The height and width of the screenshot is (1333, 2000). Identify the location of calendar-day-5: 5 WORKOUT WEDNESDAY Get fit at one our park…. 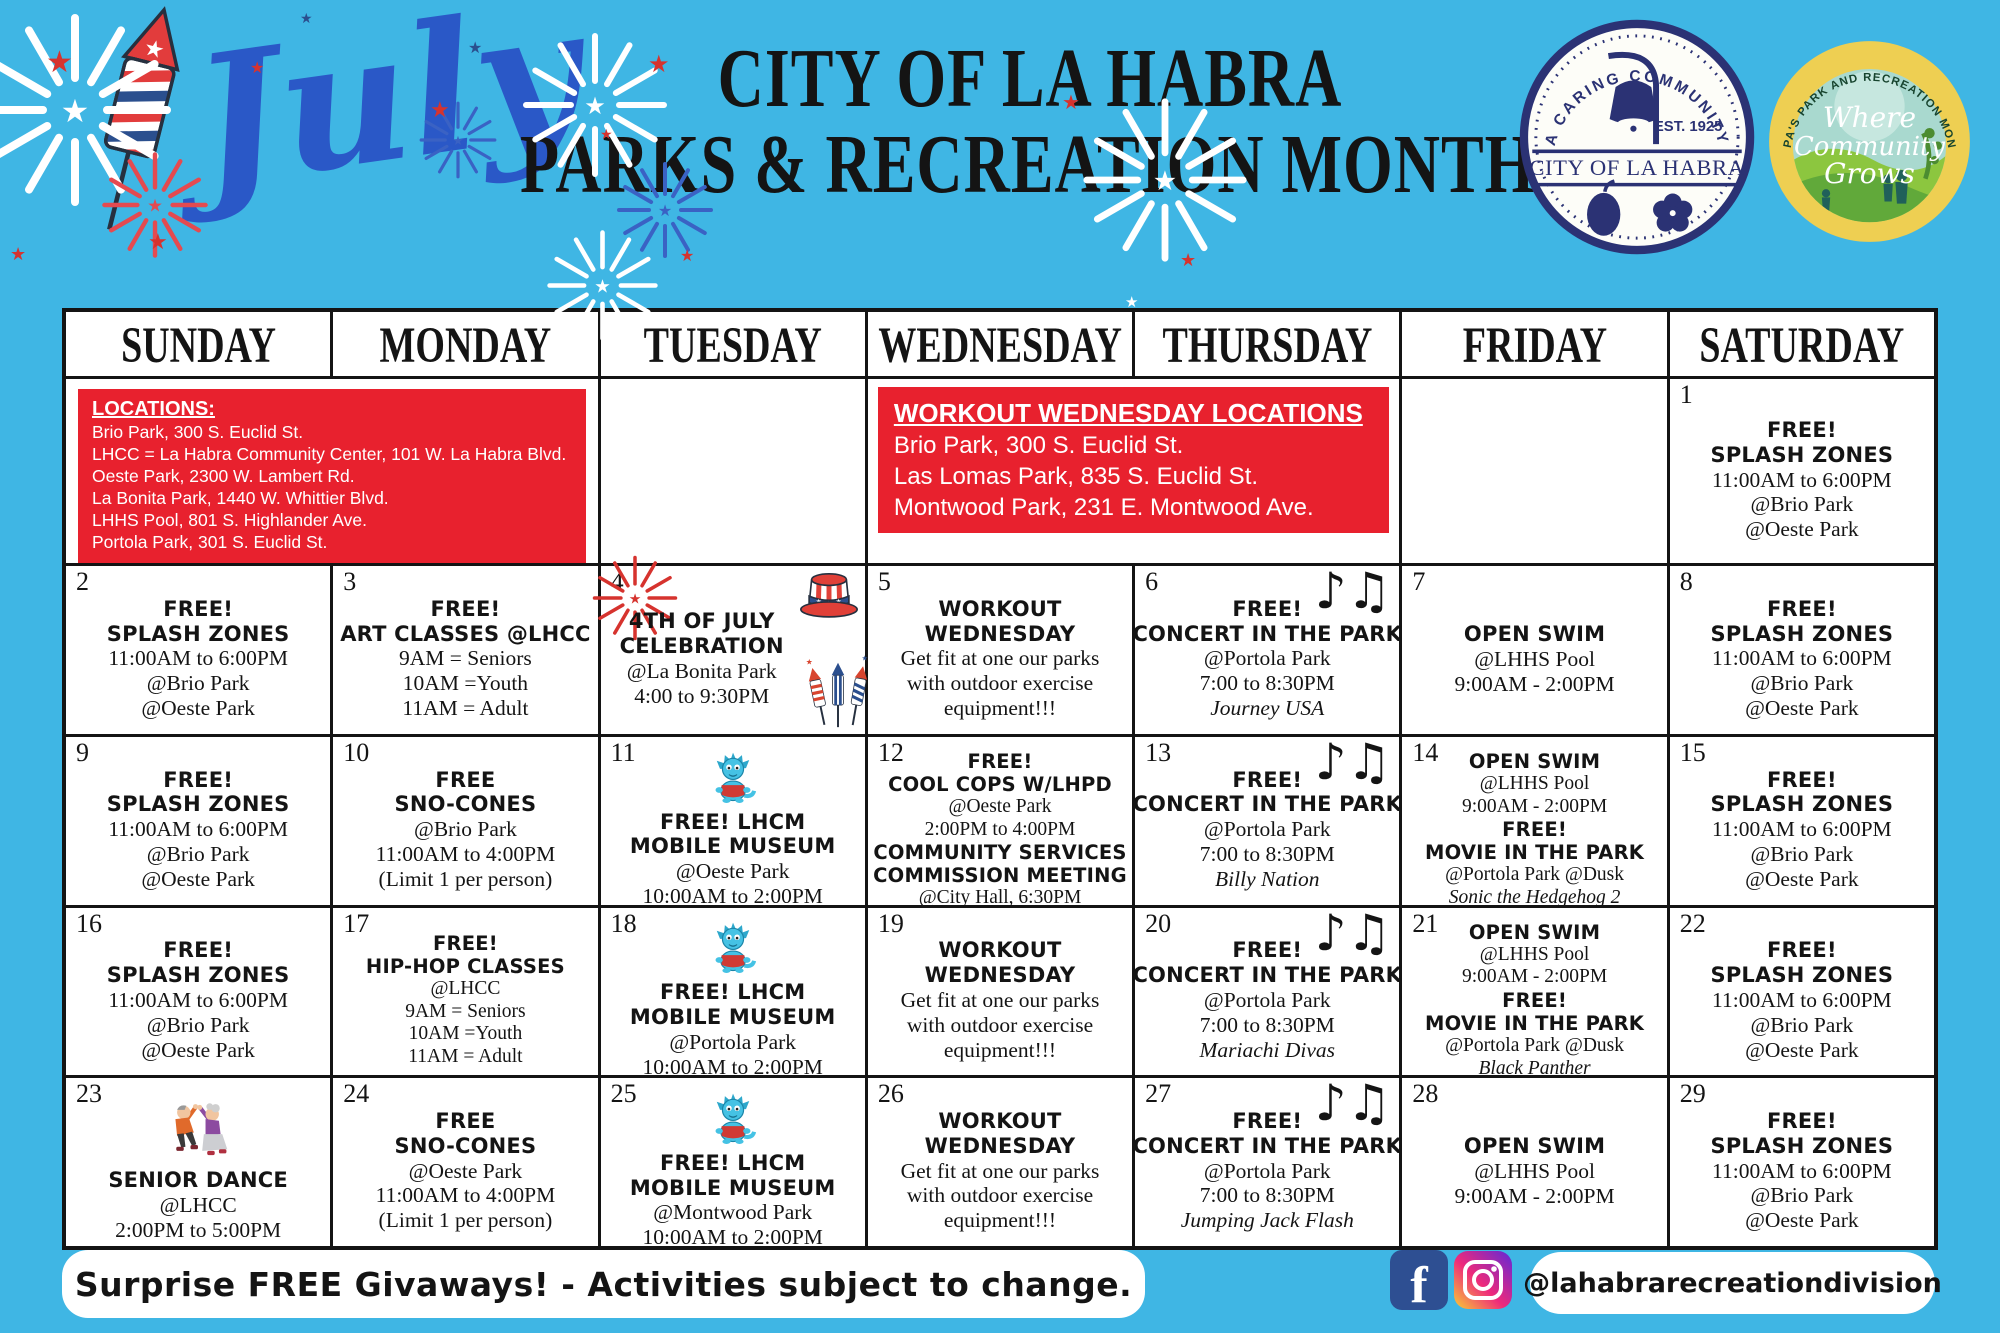
(1000, 650).